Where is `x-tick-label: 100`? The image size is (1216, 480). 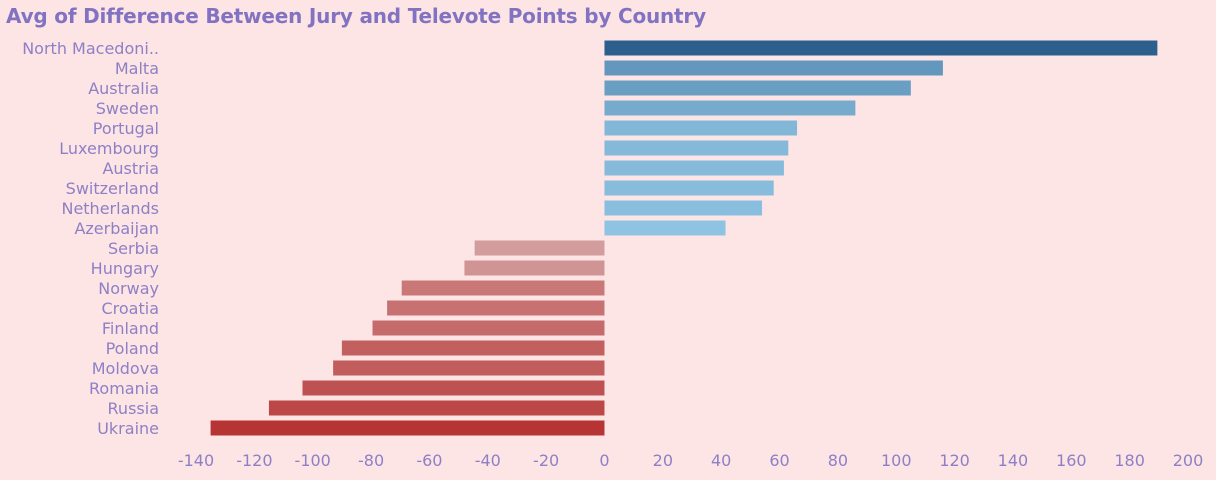
x-tick-label: 100 is located at coordinates (896, 460).